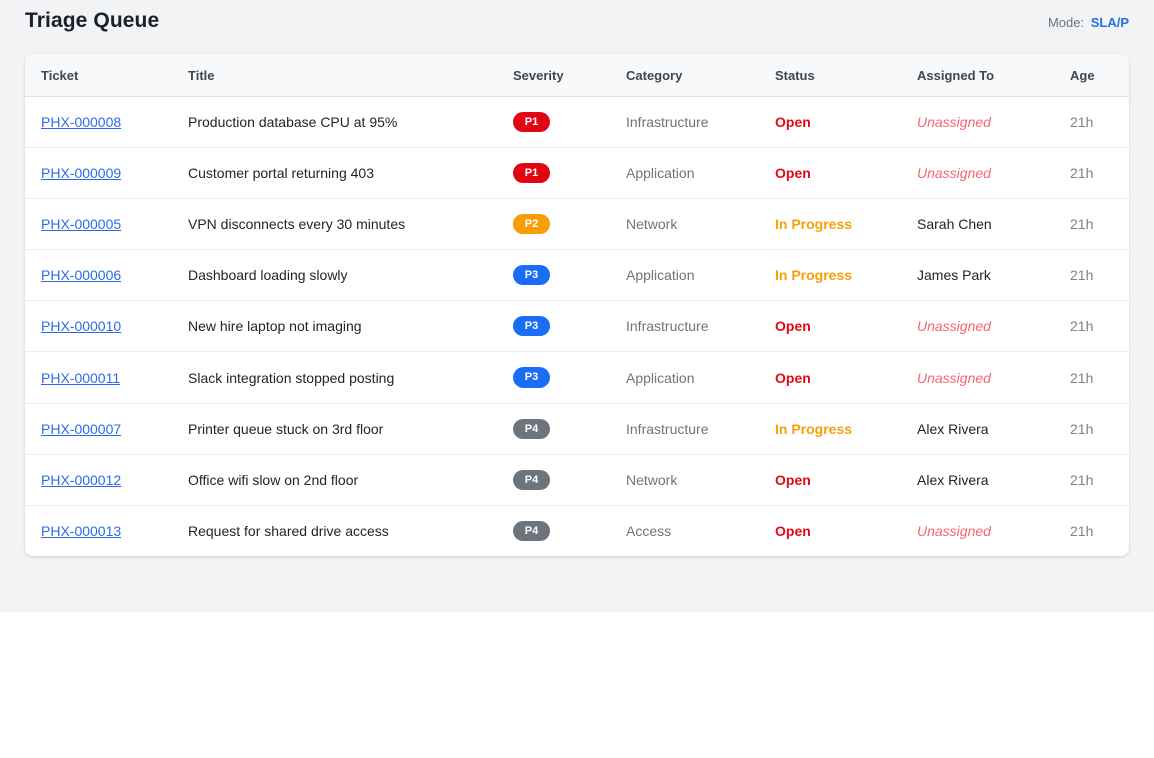 The height and width of the screenshot is (758, 1154). Describe the element at coordinates (81, 479) in the screenshot. I see `ticket-link: PHX-000012` at that location.